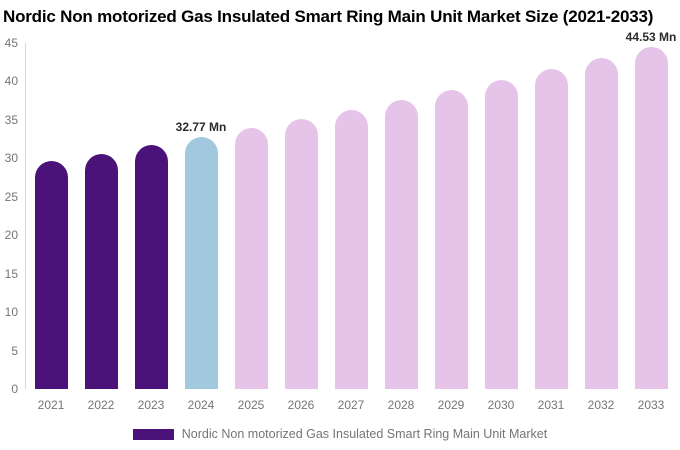 The width and height of the screenshot is (680, 450). What do you see at coordinates (251, 405) in the screenshot?
I see `x-tick-label-2025: 2025` at bounding box center [251, 405].